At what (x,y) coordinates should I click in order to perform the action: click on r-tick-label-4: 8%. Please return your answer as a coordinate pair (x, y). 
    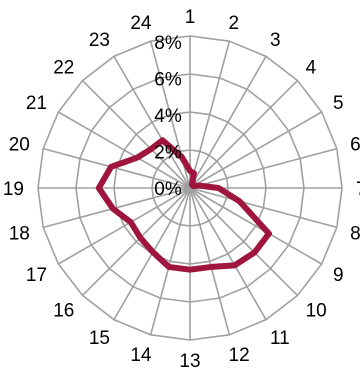
    Looking at the image, I should click on (168, 43).